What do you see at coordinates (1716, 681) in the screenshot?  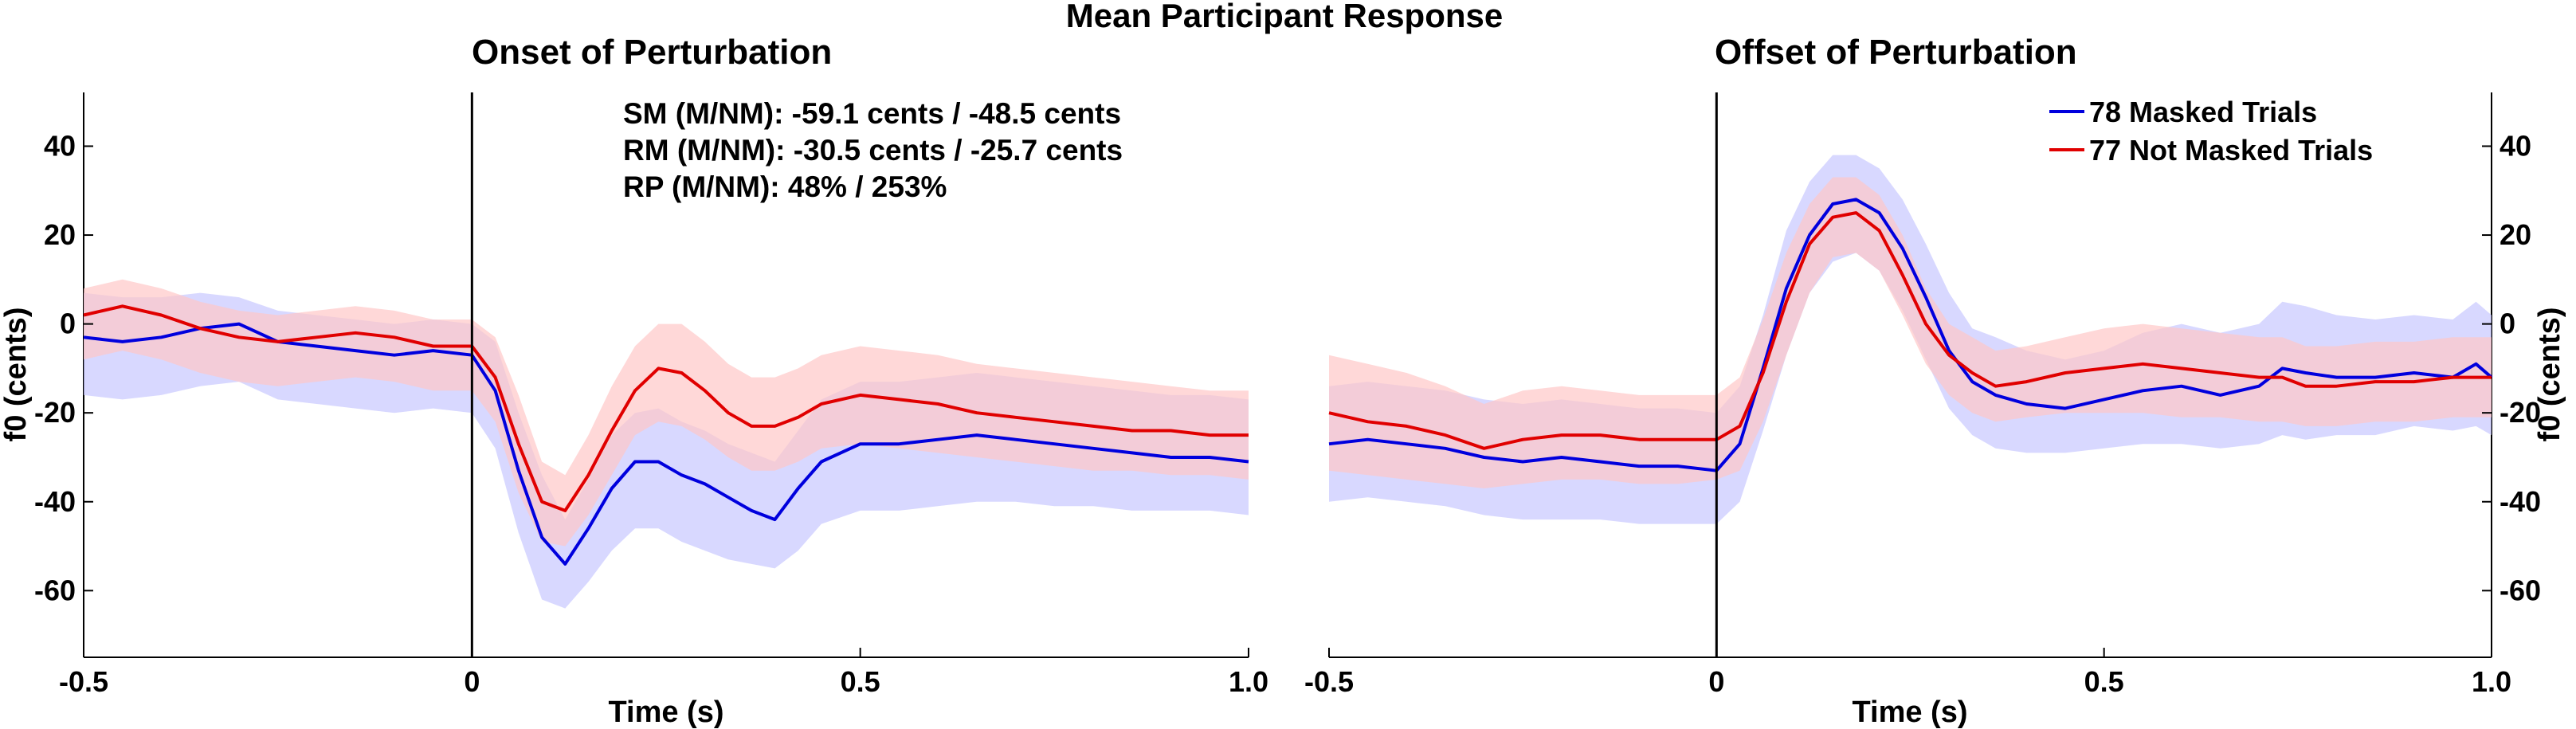 I see `offset-x-tick-label: 0` at bounding box center [1716, 681].